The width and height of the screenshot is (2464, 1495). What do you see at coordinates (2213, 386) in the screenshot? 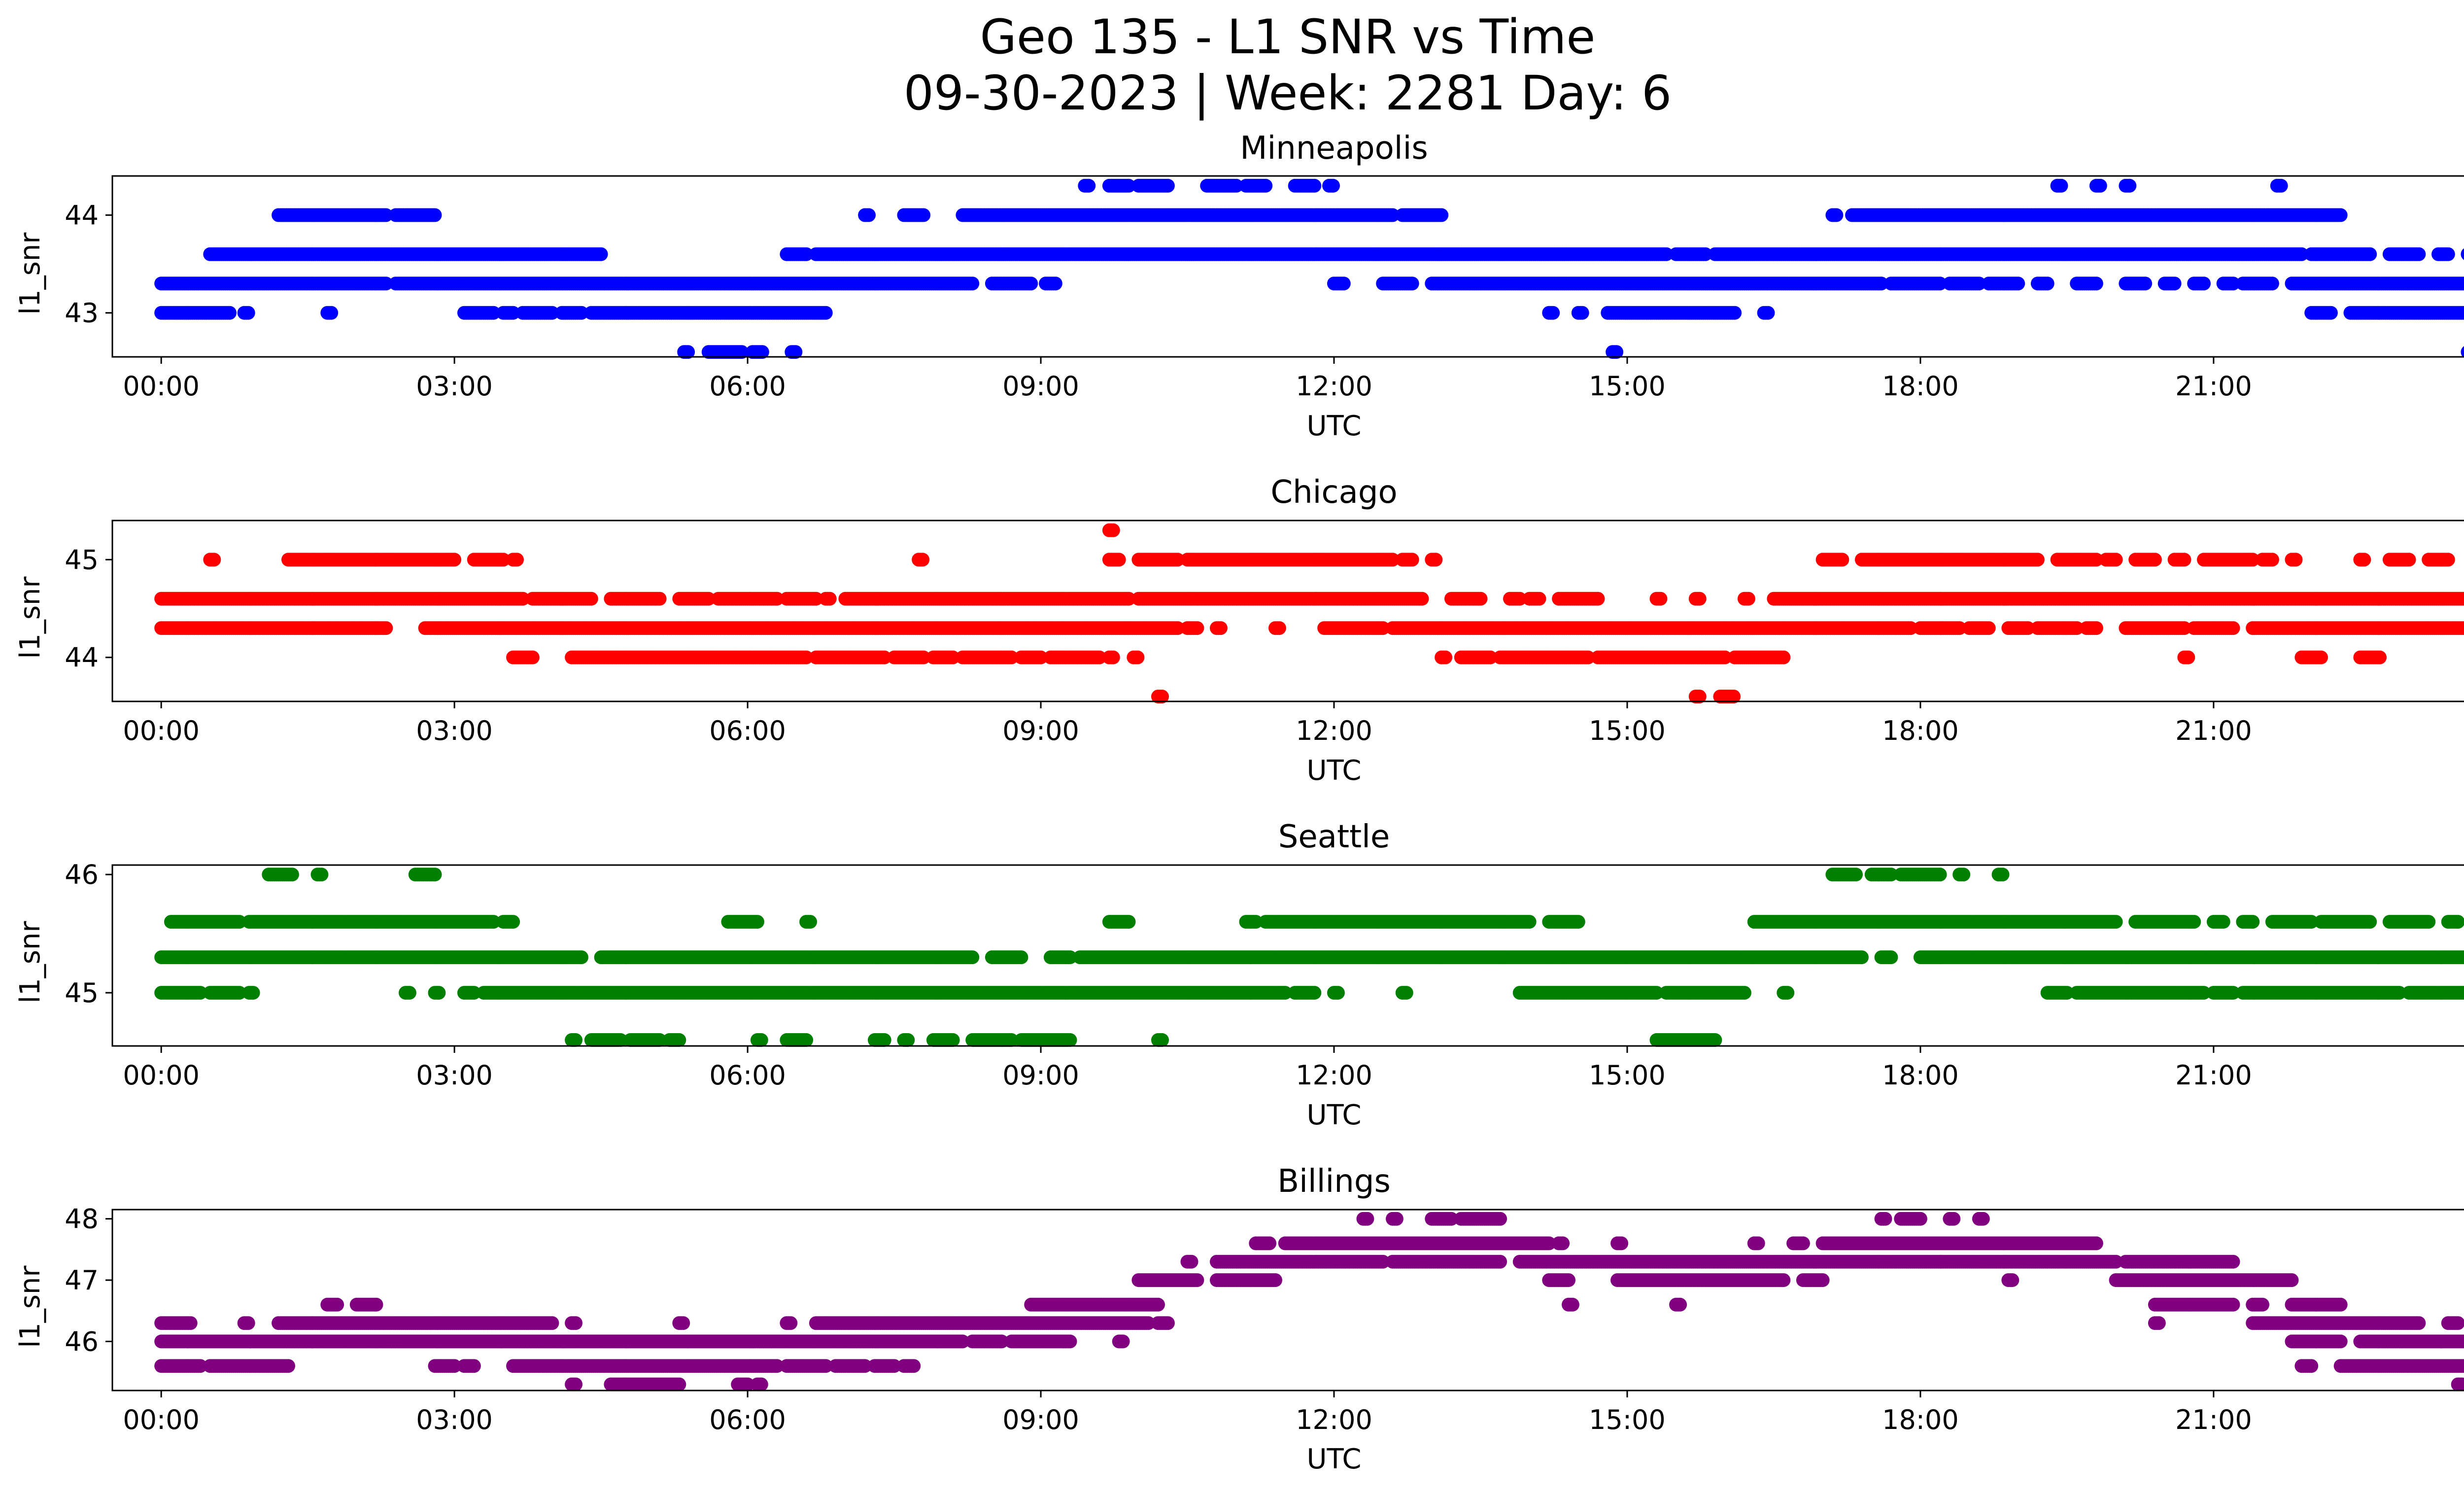
I see `x-tick-label: 21:00` at bounding box center [2213, 386].